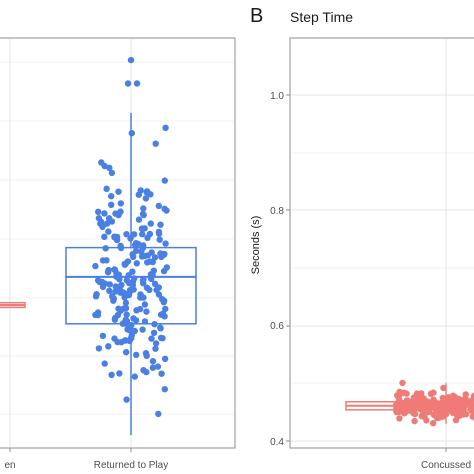 The image size is (474, 474). I want to click on panel-a-xtick-label-0: en, so click(9, 465).